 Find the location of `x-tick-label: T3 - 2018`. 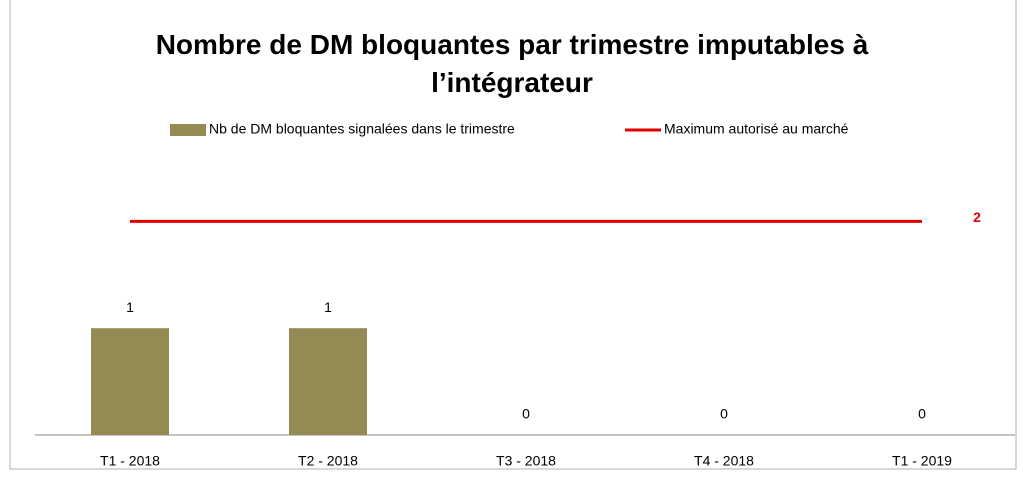

x-tick-label: T3 - 2018 is located at coordinates (526, 461).